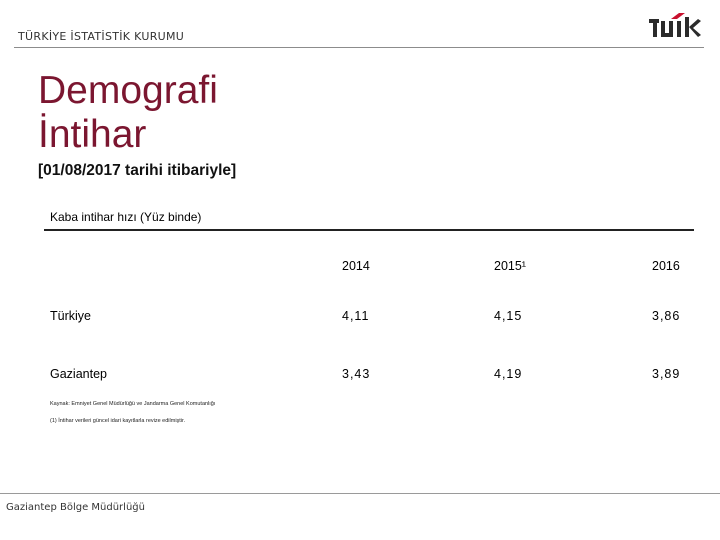 This screenshot has height=540, width=720. Describe the element at coordinates (75, 507) in the screenshot. I see `footer-office-name: Gaziantep Bölge Müdürlüğü` at that location.